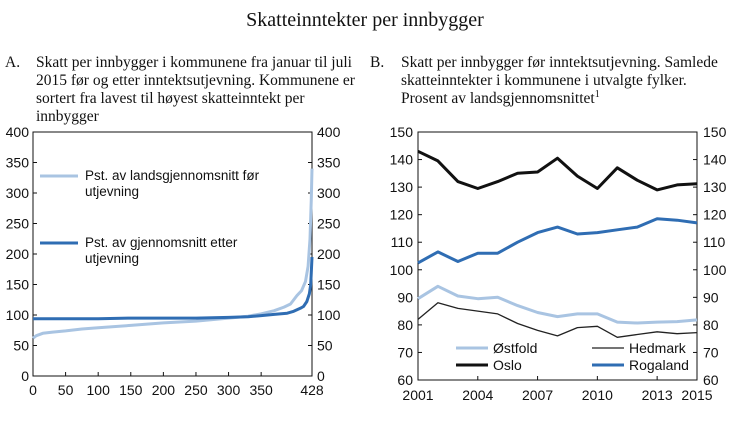 The height and width of the screenshot is (421, 730). I want to click on panel-b-xtick-label: 2001, so click(417, 395).